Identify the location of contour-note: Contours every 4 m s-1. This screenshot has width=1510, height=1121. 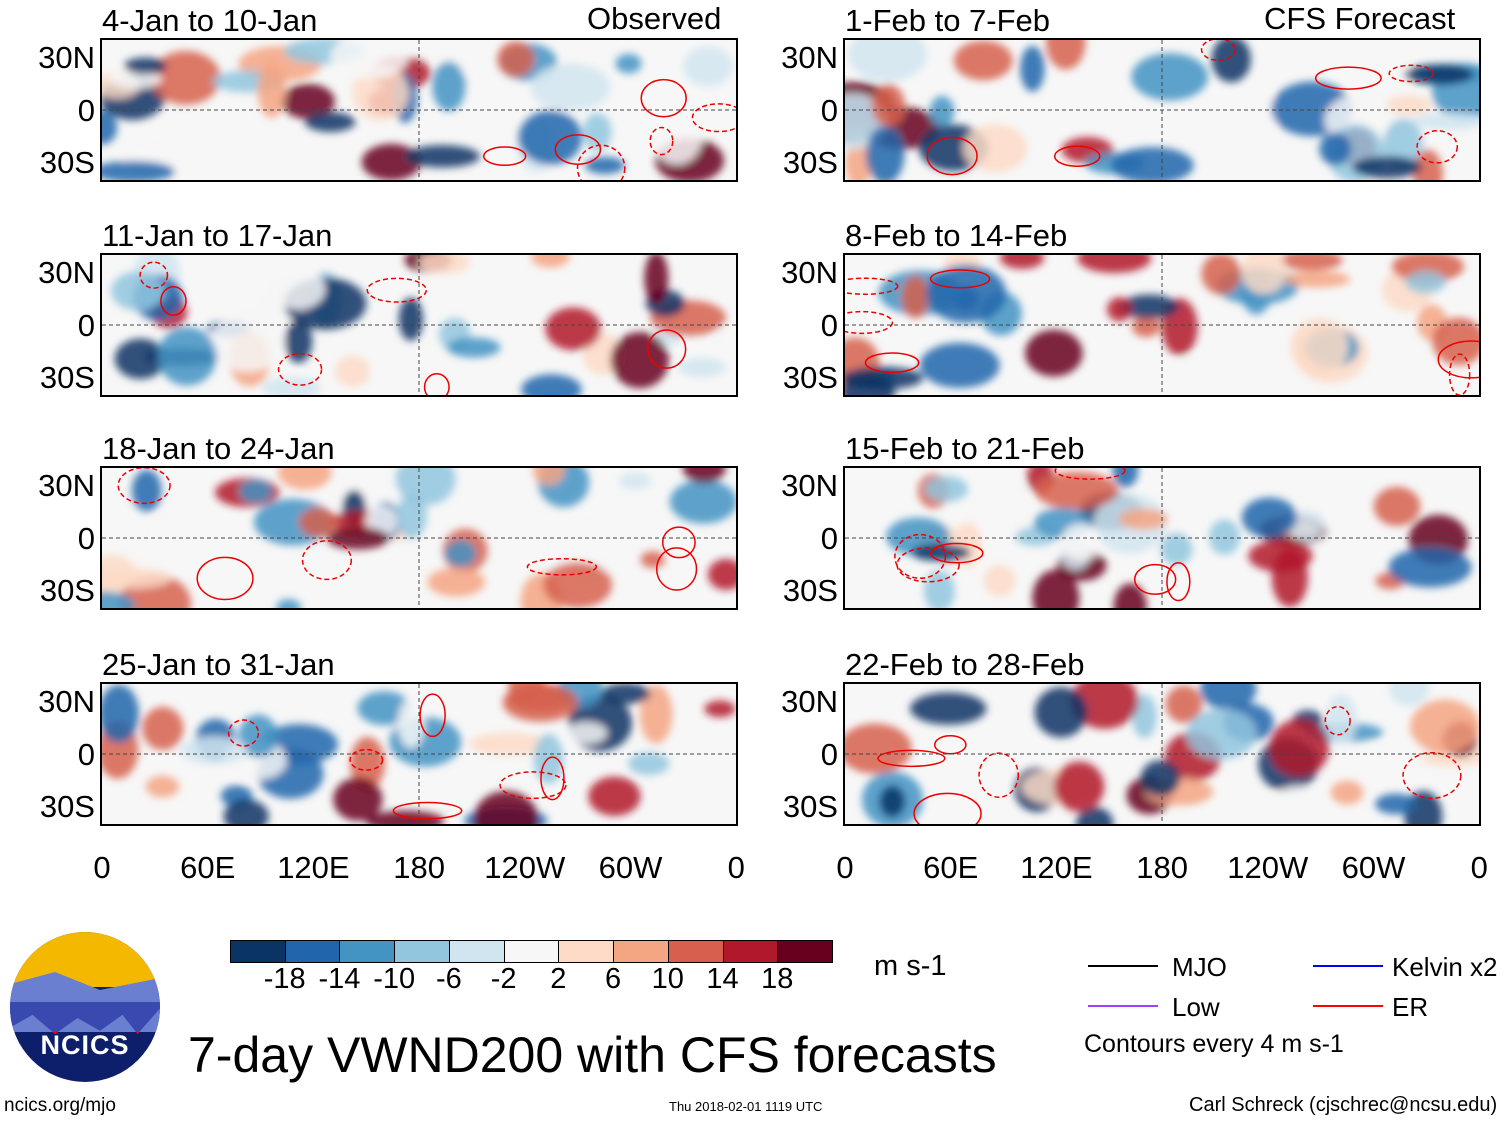
(1214, 1044).